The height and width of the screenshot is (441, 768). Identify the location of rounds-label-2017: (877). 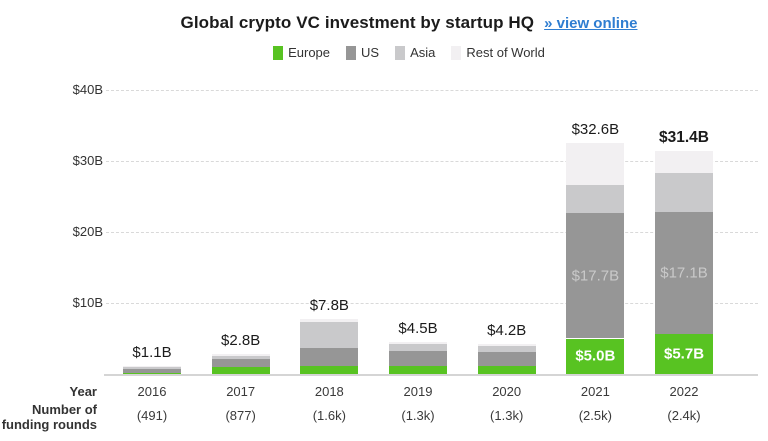
(240, 415).